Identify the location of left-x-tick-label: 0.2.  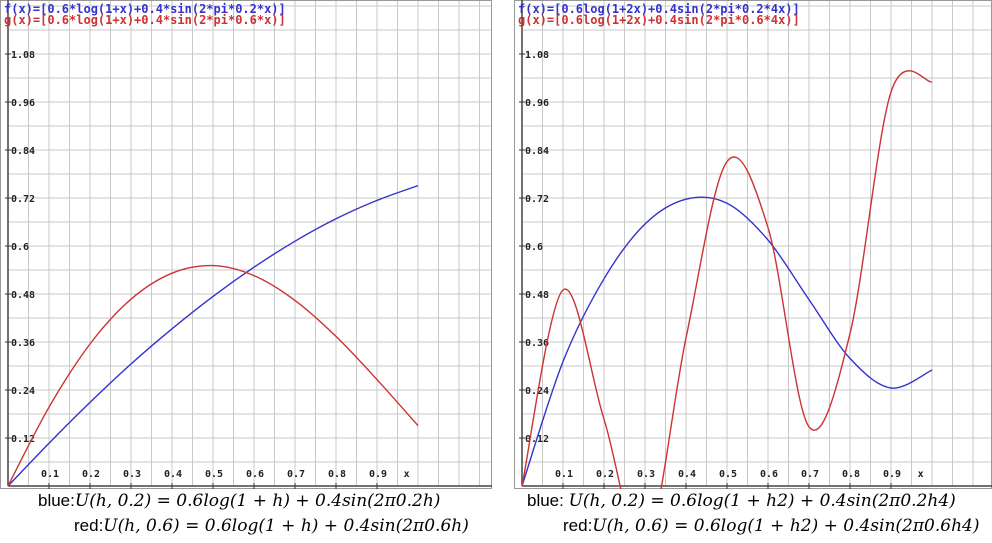
(91, 474).